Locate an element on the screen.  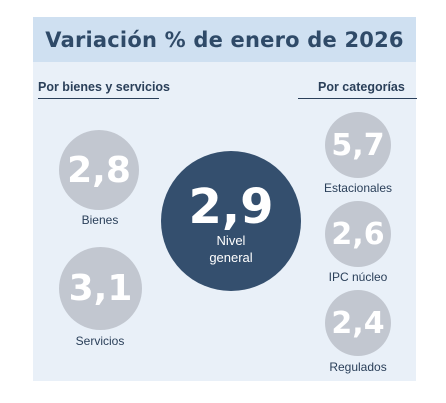
nivel-general-circle: 2,9 Nivel general is located at coordinates (231, 221).